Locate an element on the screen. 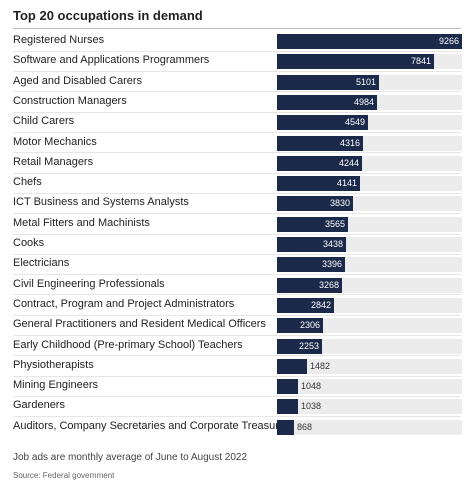 The width and height of the screenshot is (474, 488). value-label: 4244 is located at coordinates (348, 162).